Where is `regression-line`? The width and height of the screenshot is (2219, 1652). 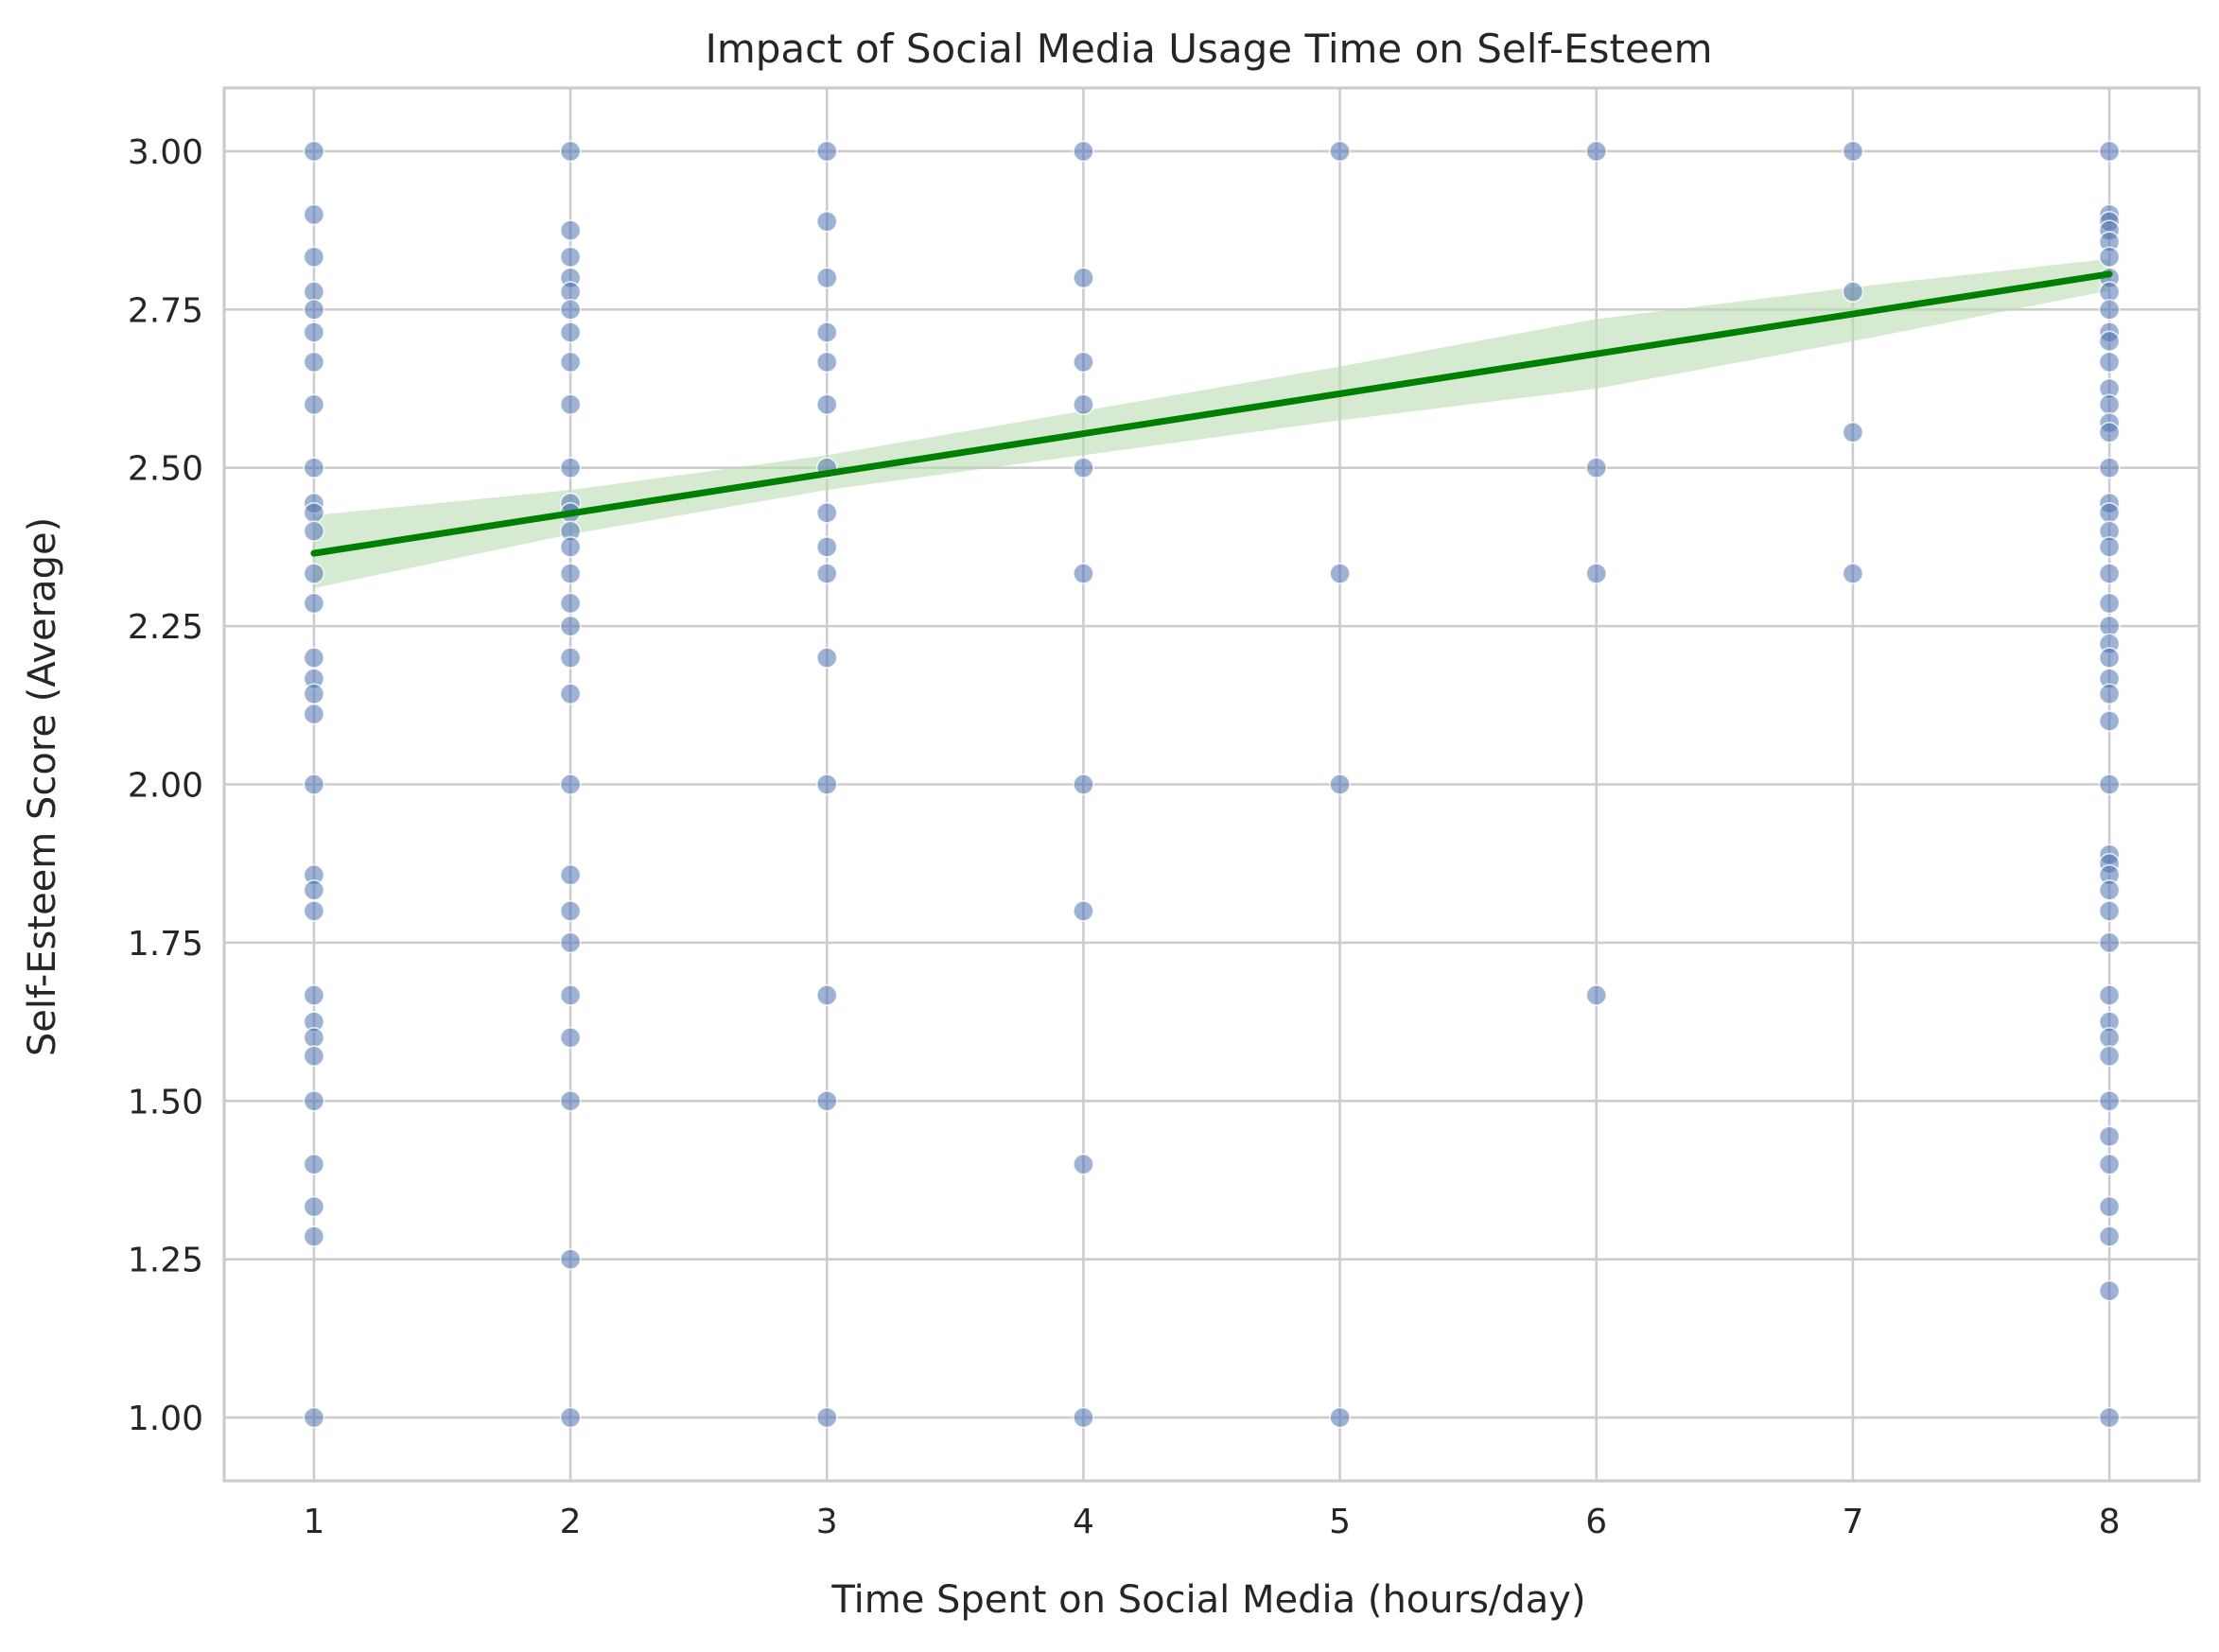
regression-line is located at coordinates (1211, 414).